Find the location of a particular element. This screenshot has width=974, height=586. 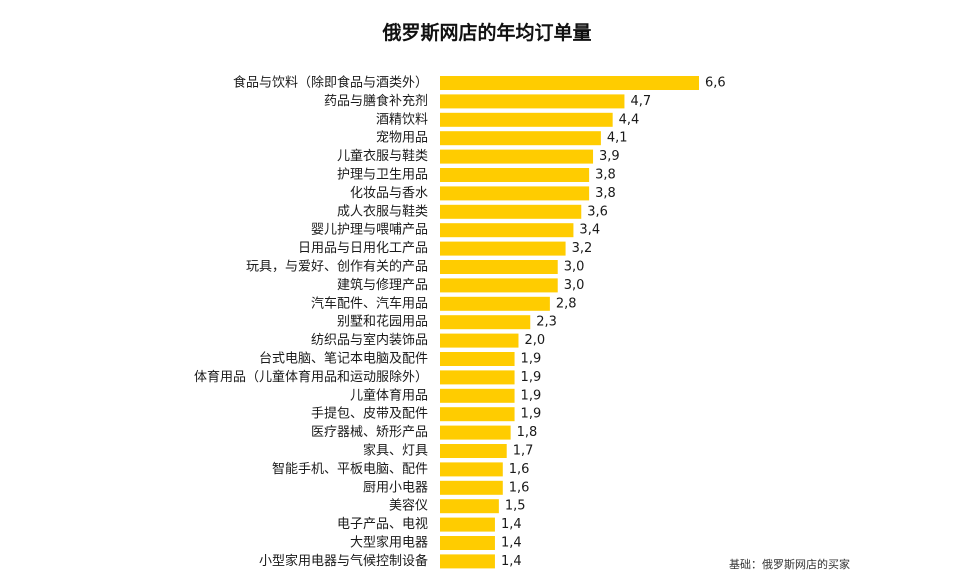

value-label: 2,0 is located at coordinates (534, 340).